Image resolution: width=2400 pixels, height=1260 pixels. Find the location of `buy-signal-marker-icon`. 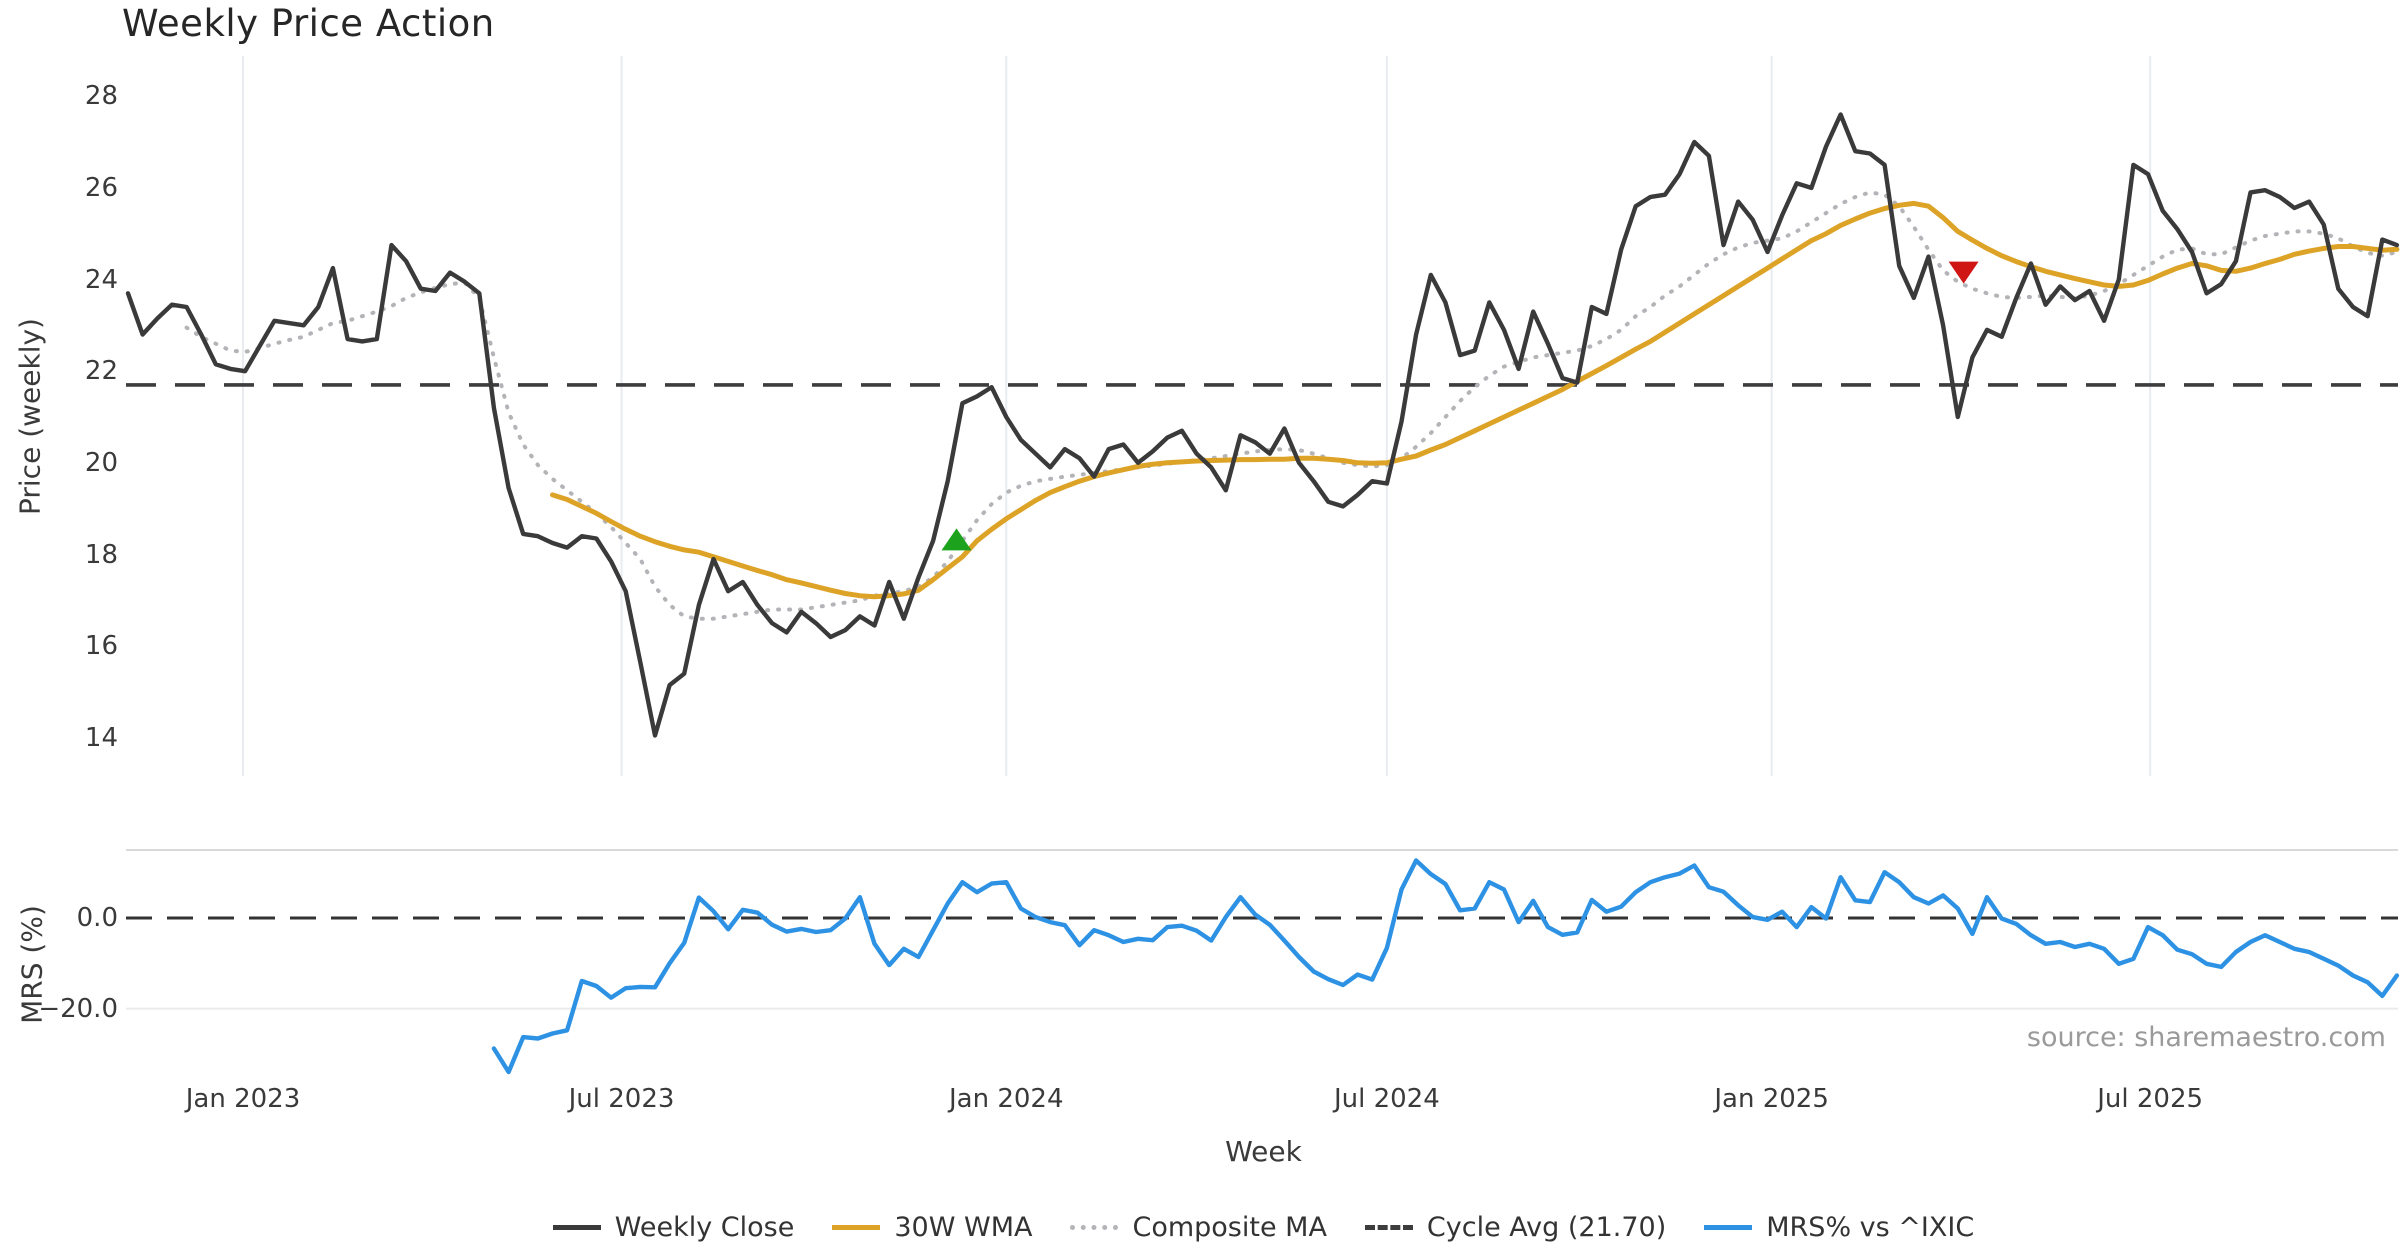

buy-signal-marker-icon is located at coordinates (956, 539).